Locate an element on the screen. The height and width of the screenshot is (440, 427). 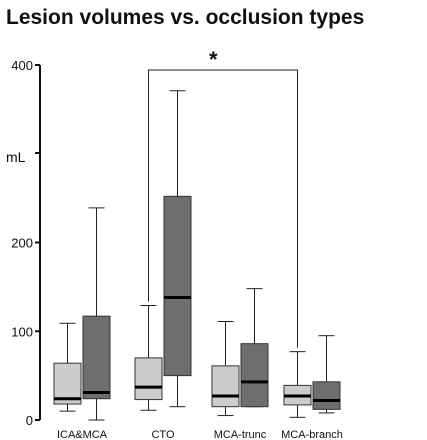
category-labels: ICA&MCA CTO MCA-trunc MCA-branch is located at coordinates (200, 434).